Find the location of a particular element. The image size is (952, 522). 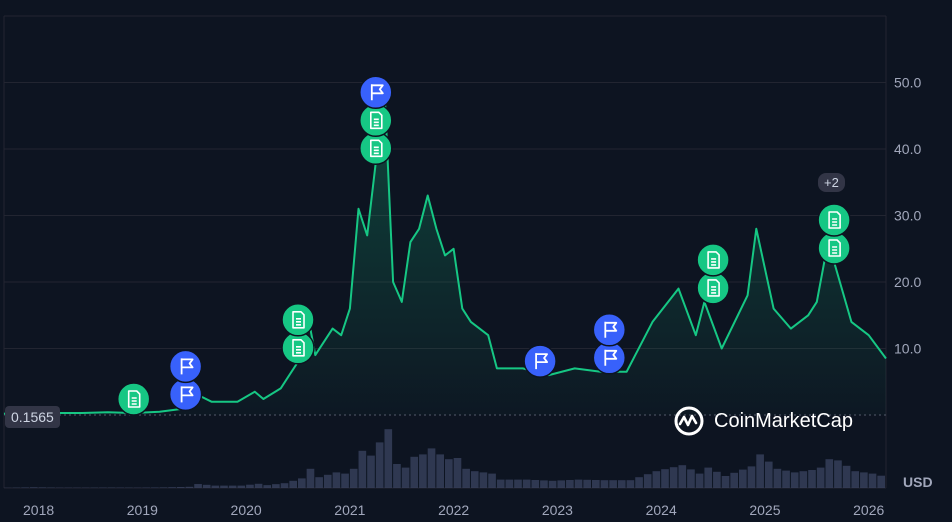

y-tick-label: 10.0 is located at coordinates (907, 349).